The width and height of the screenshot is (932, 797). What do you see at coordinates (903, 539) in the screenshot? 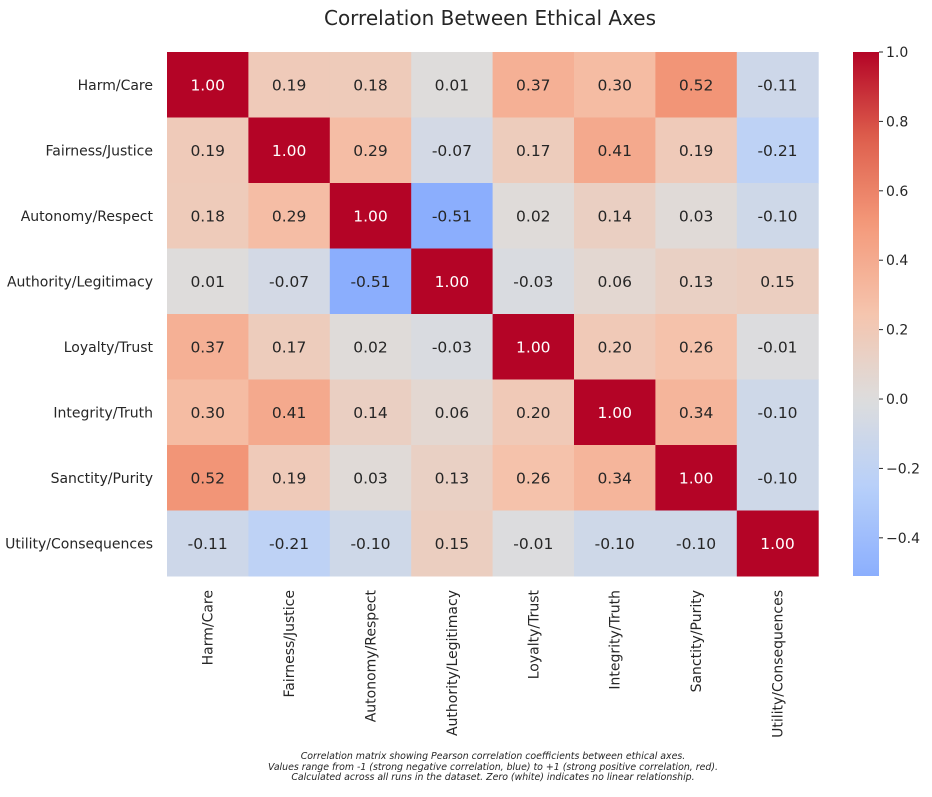
I see `colorbar-tick-label: −0.4` at bounding box center [903, 539].